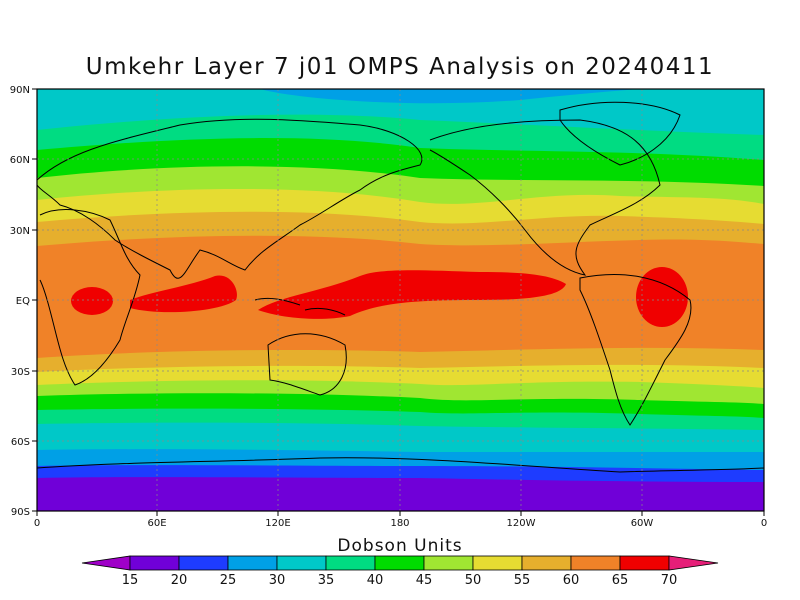 Image resolution: width=800 pixels, height=600 pixels. I want to click on x-tick-label: 120W, so click(521, 523).